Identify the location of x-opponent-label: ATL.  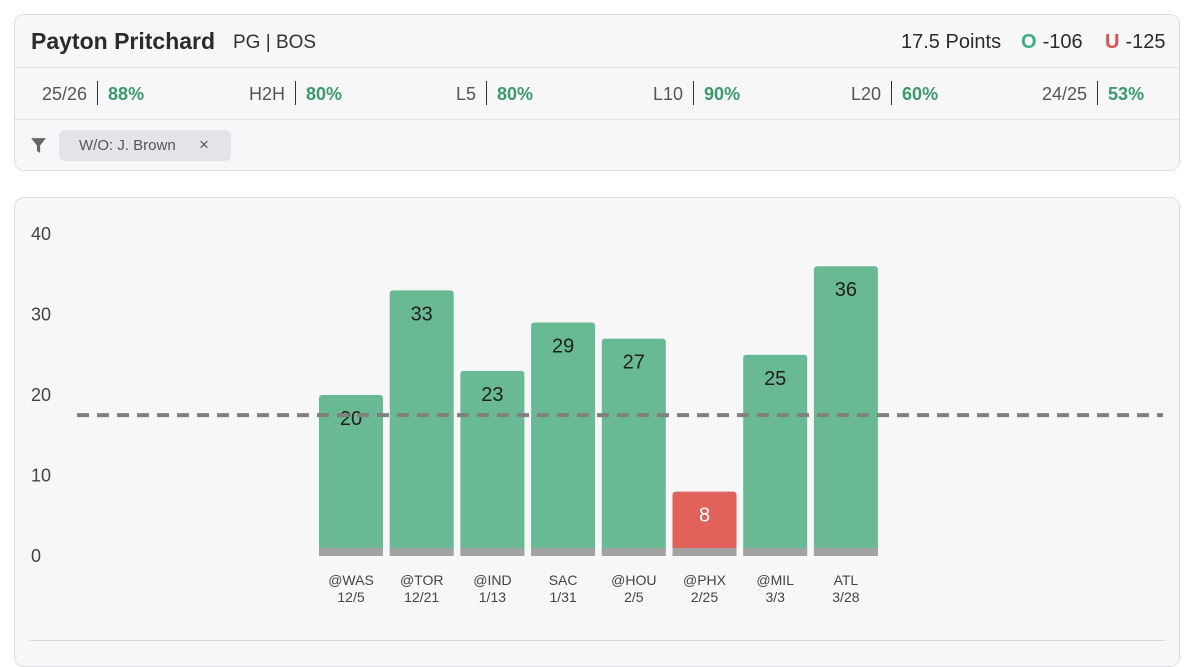
(846, 580).